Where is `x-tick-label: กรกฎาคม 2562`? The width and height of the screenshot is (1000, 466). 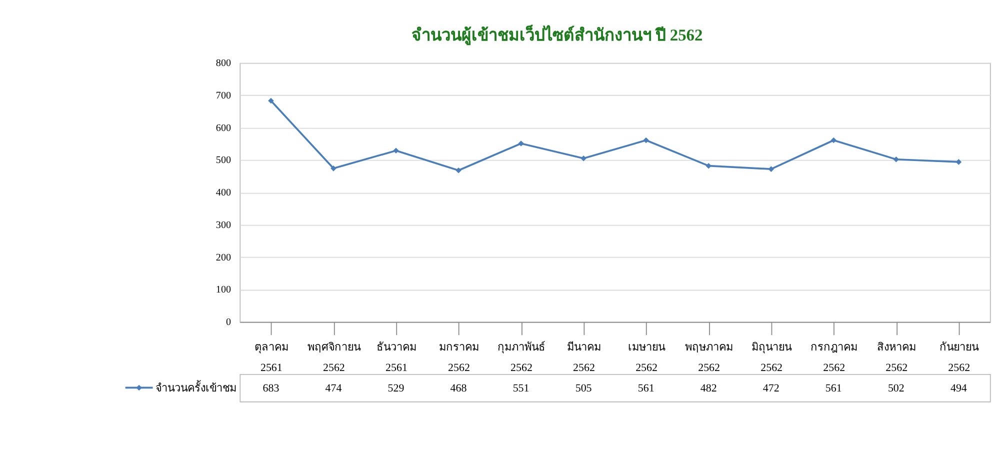 x-tick-label: กรกฎาคม 2562 is located at coordinates (834, 358).